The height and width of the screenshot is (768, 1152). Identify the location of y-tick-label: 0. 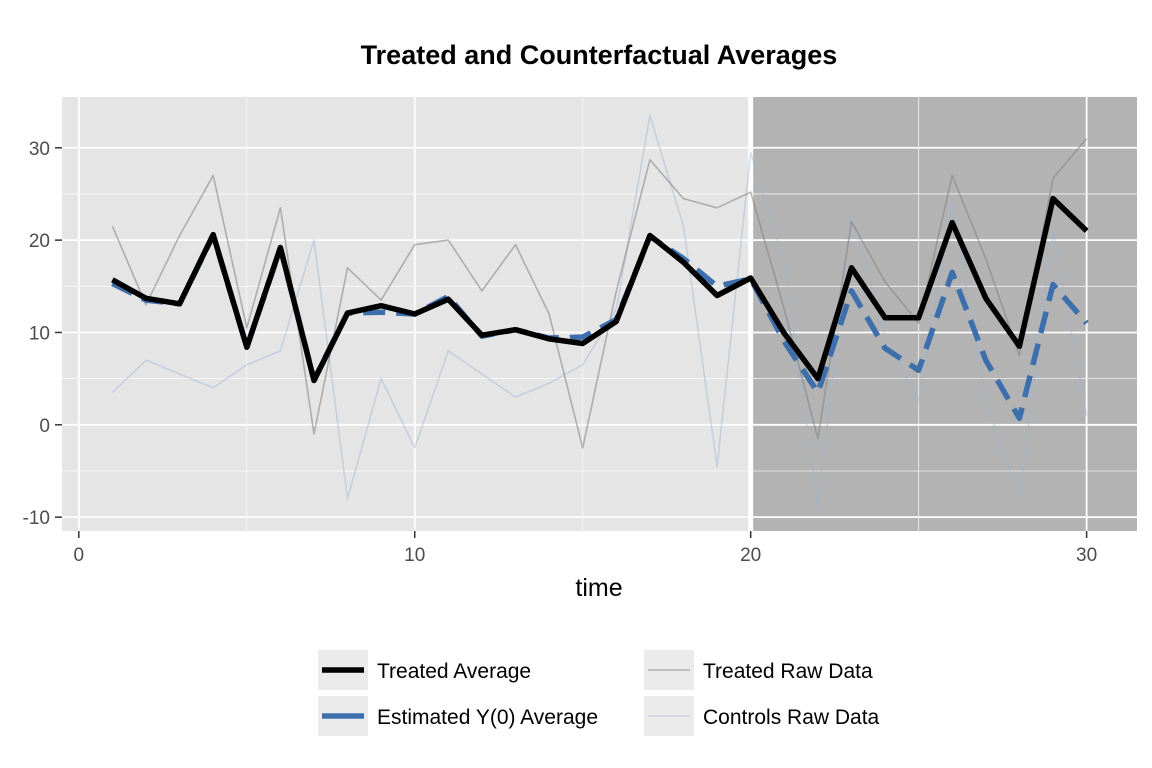
(44, 426).